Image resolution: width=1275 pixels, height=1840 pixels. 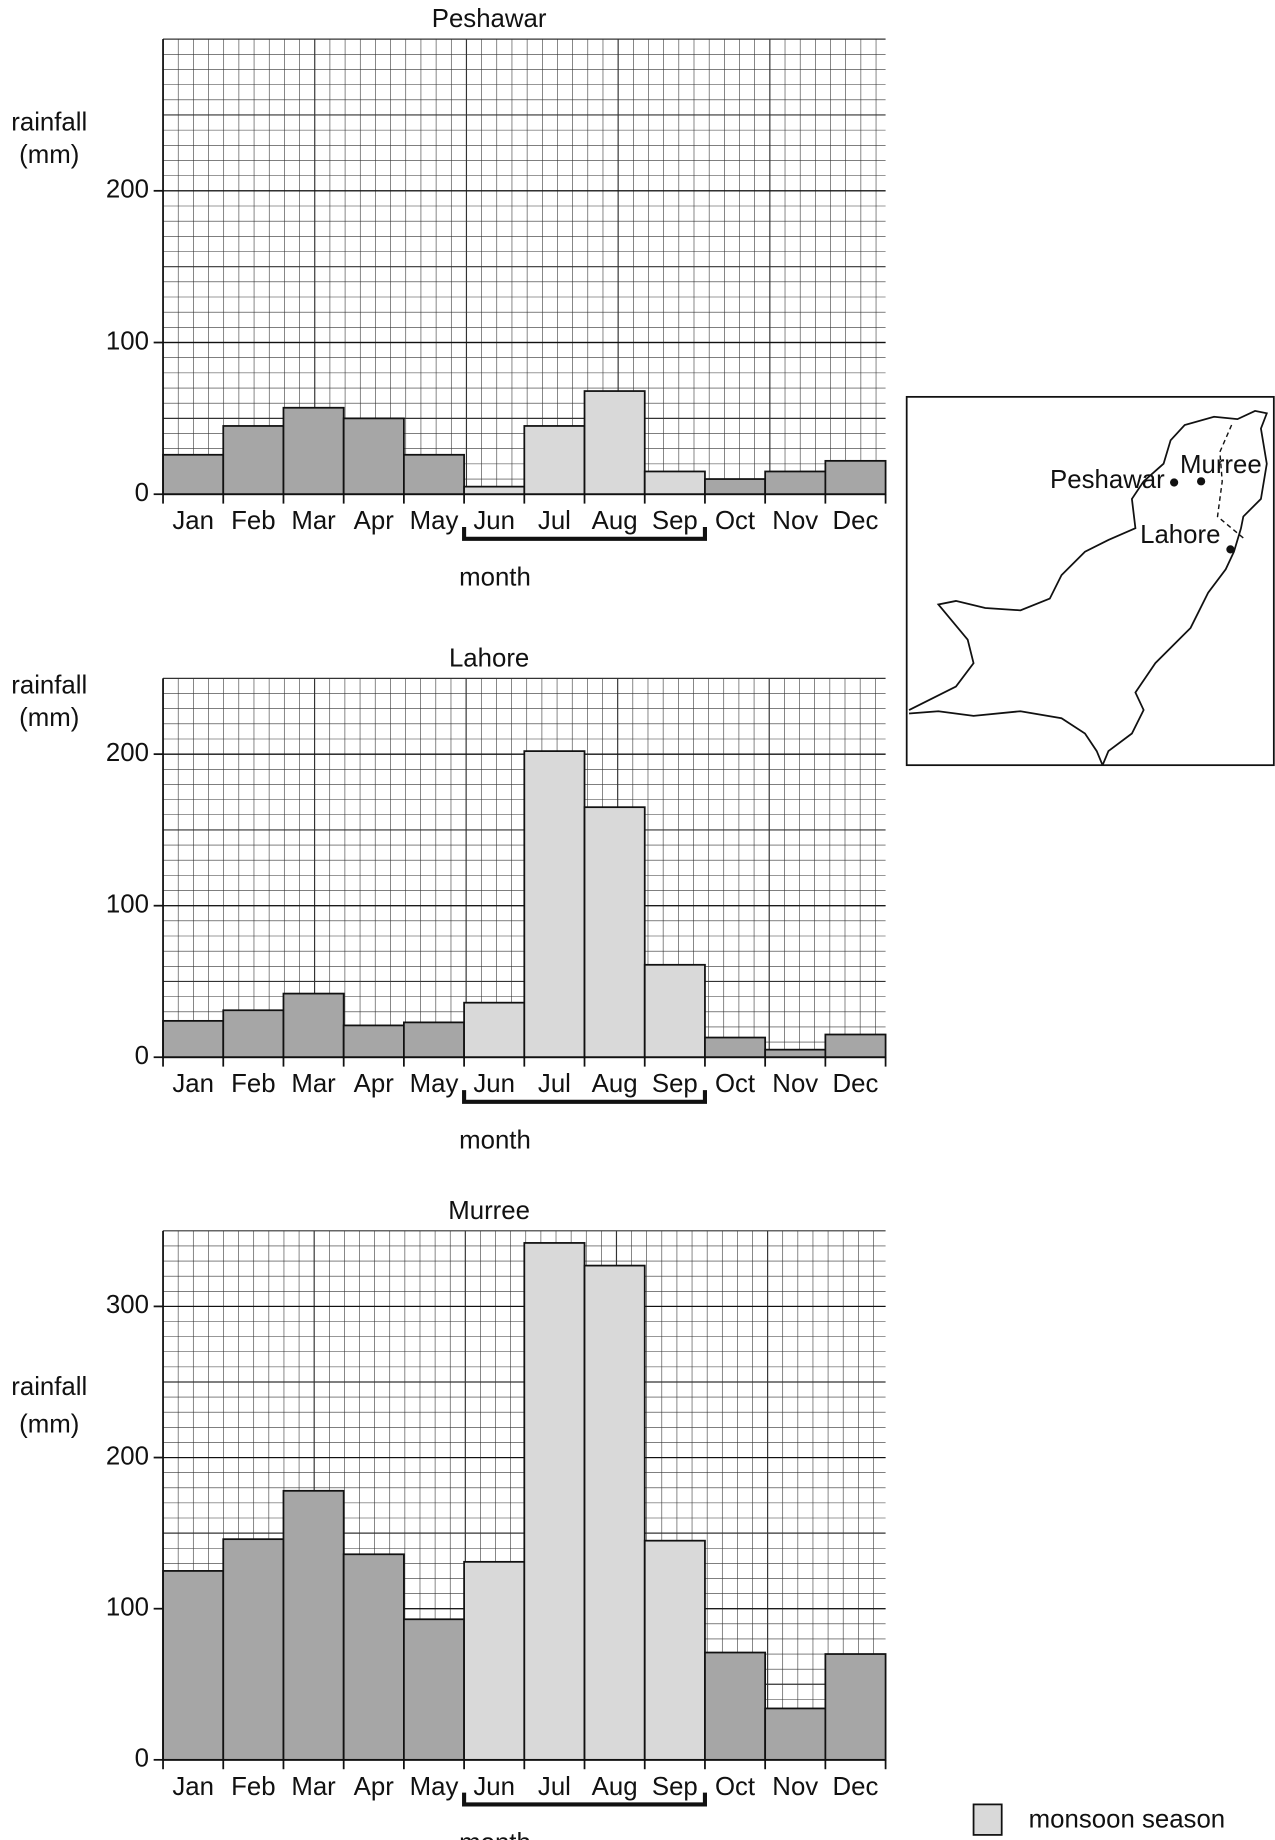 What do you see at coordinates (489, 658) in the screenshot?
I see `chart-title: Lahore` at bounding box center [489, 658].